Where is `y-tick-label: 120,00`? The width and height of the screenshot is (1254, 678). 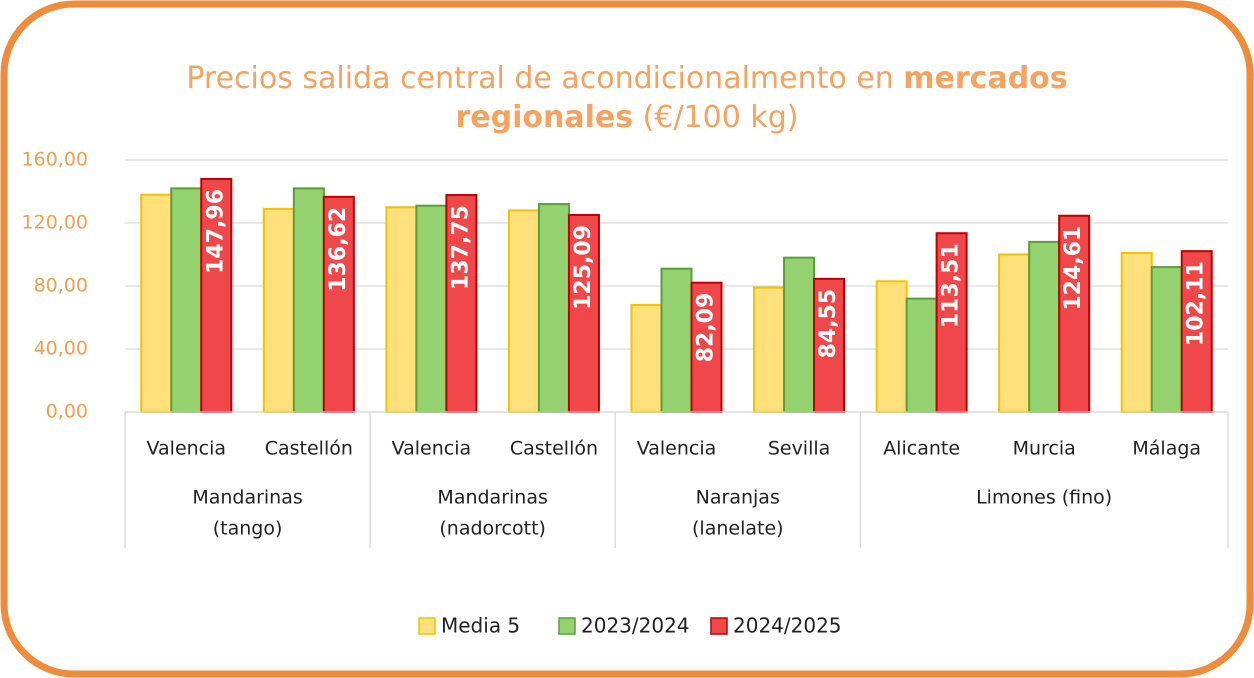 y-tick-label: 120,00 is located at coordinates (55, 223).